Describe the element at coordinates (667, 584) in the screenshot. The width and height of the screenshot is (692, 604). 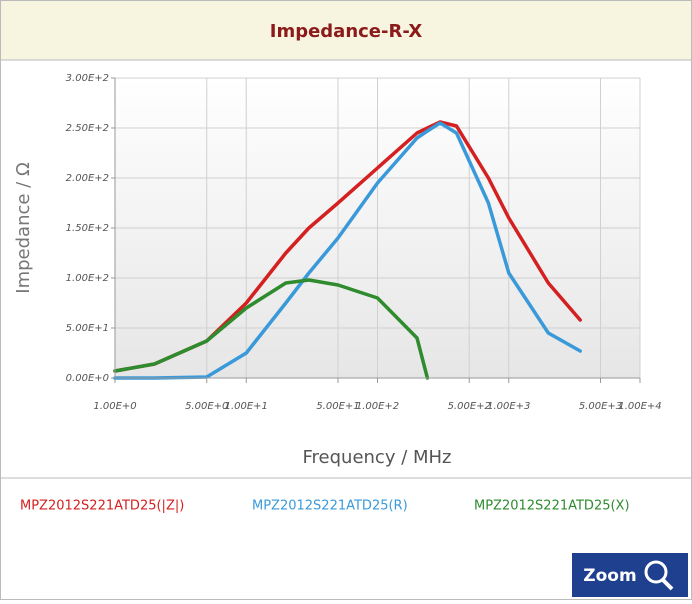
I see `zoom-icon-handle` at that location.